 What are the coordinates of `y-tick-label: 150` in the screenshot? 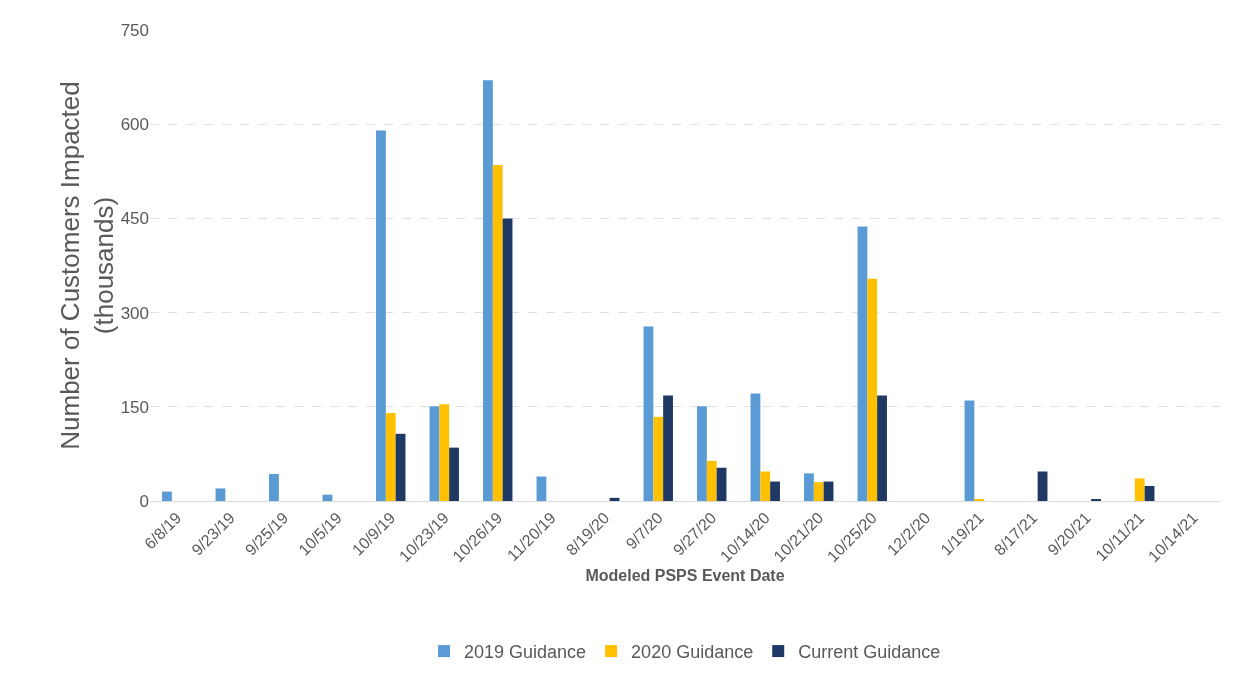 It's located at (134, 407).